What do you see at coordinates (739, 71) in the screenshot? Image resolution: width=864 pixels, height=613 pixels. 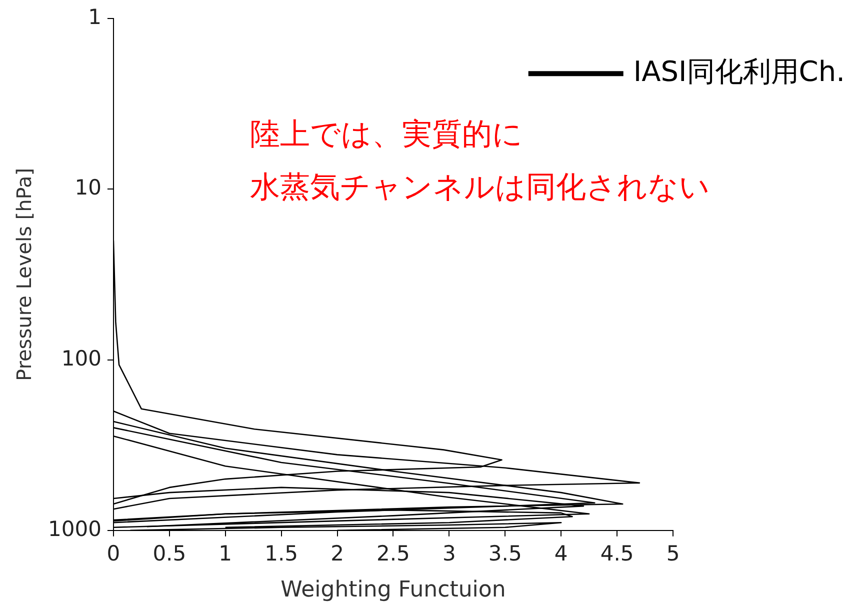 I see `legend-label: IASI同化利用Ch.` at bounding box center [739, 71].